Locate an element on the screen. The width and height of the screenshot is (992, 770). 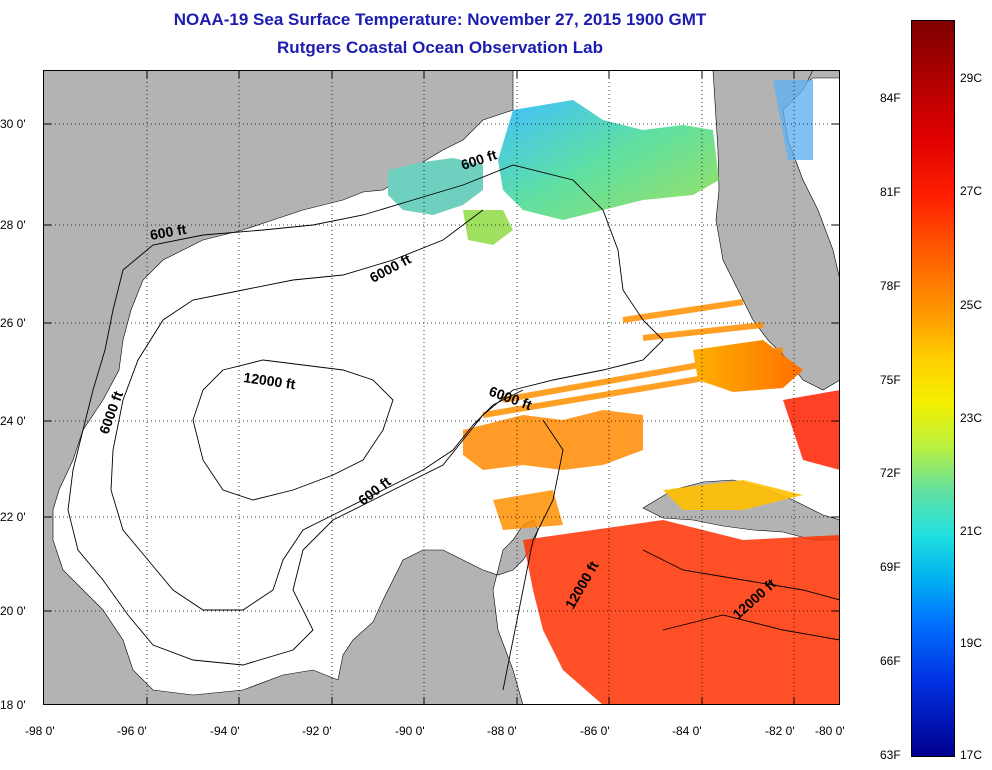
x-tick-label: -94 0' is located at coordinates (225, 731).